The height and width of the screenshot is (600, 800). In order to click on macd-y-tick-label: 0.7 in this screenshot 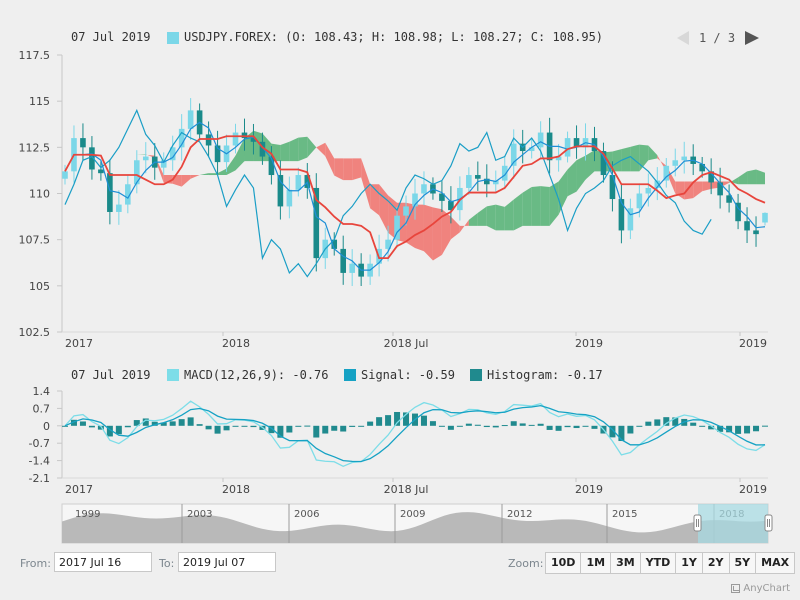, I will do `click(42, 408)`.